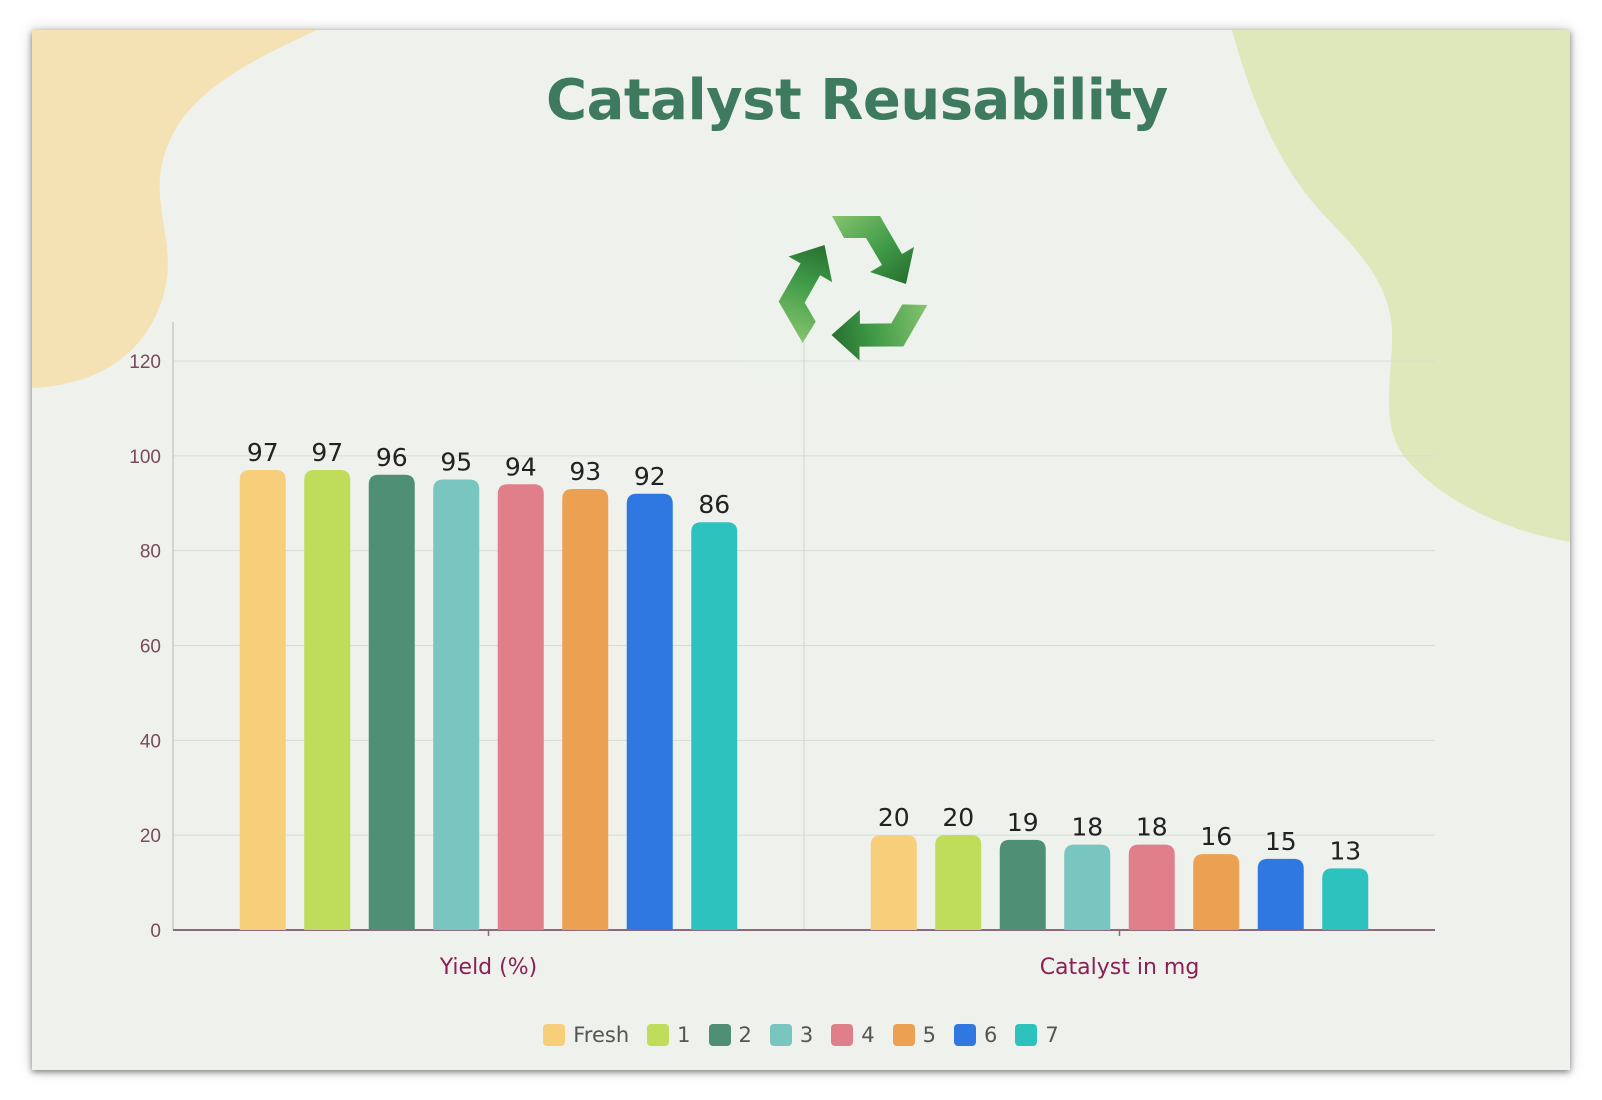 This screenshot has height=1100, width=1602. I want to click on data-label: 94, so click(521, 466).